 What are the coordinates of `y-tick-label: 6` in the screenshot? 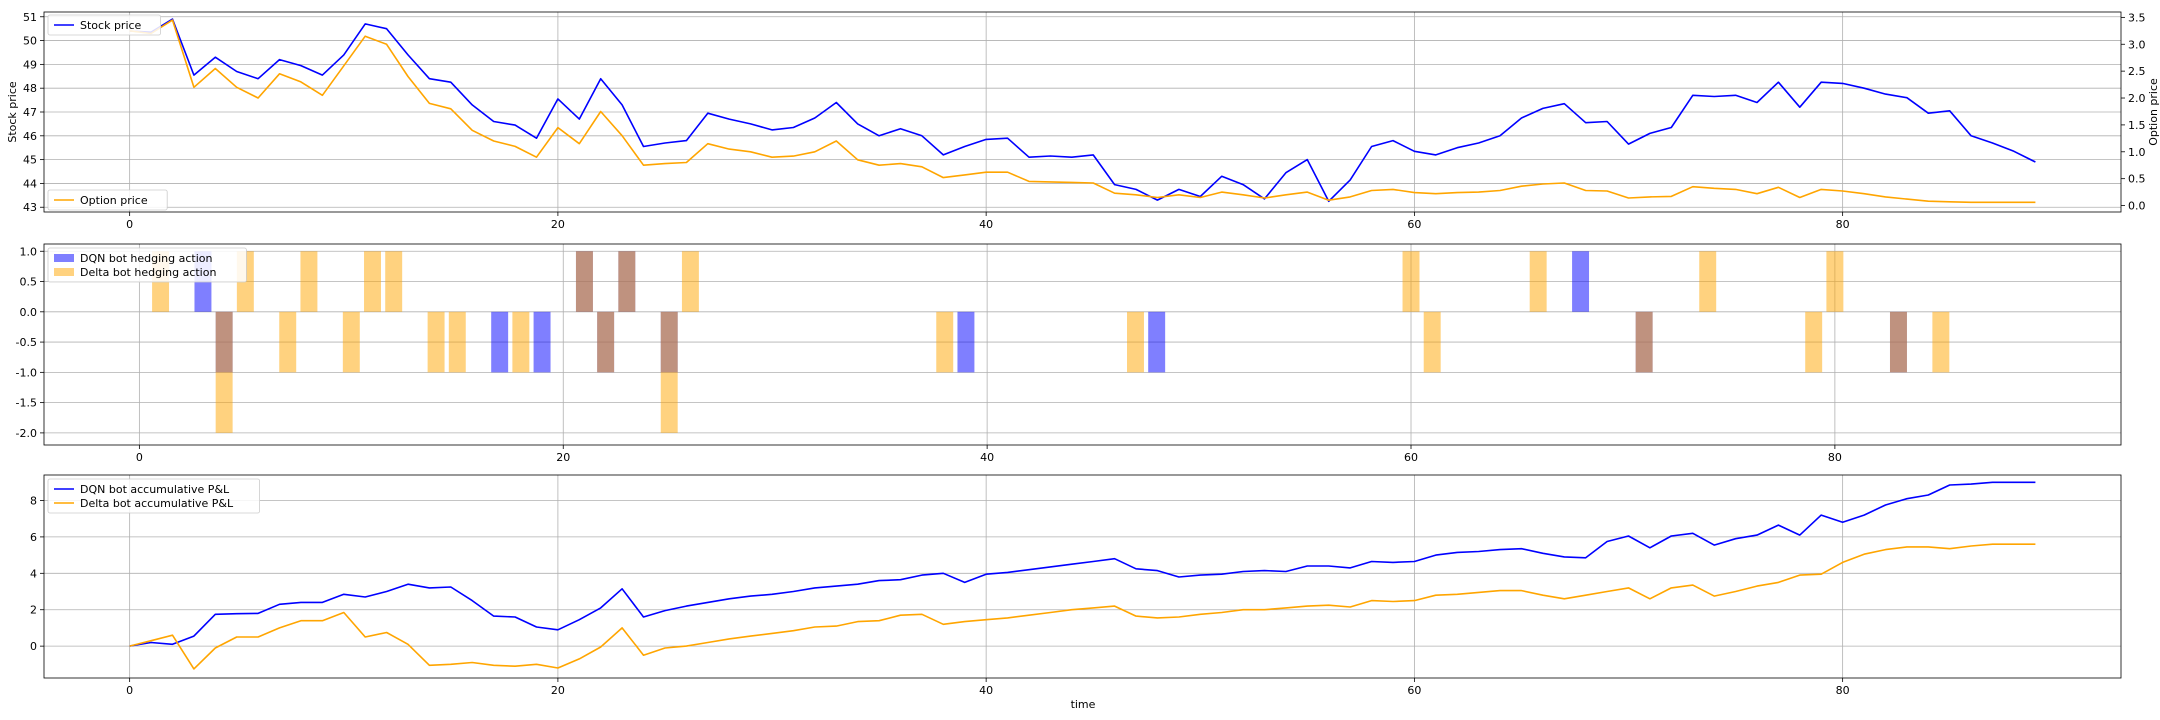 It's located at (33, 537).